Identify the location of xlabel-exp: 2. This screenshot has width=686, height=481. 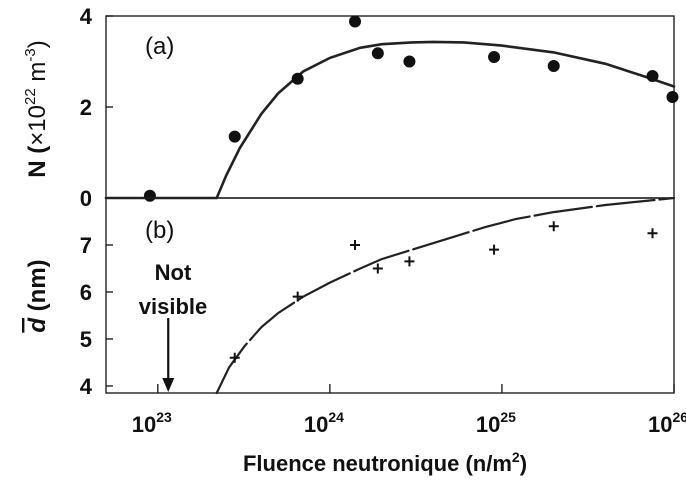
(516, 457).